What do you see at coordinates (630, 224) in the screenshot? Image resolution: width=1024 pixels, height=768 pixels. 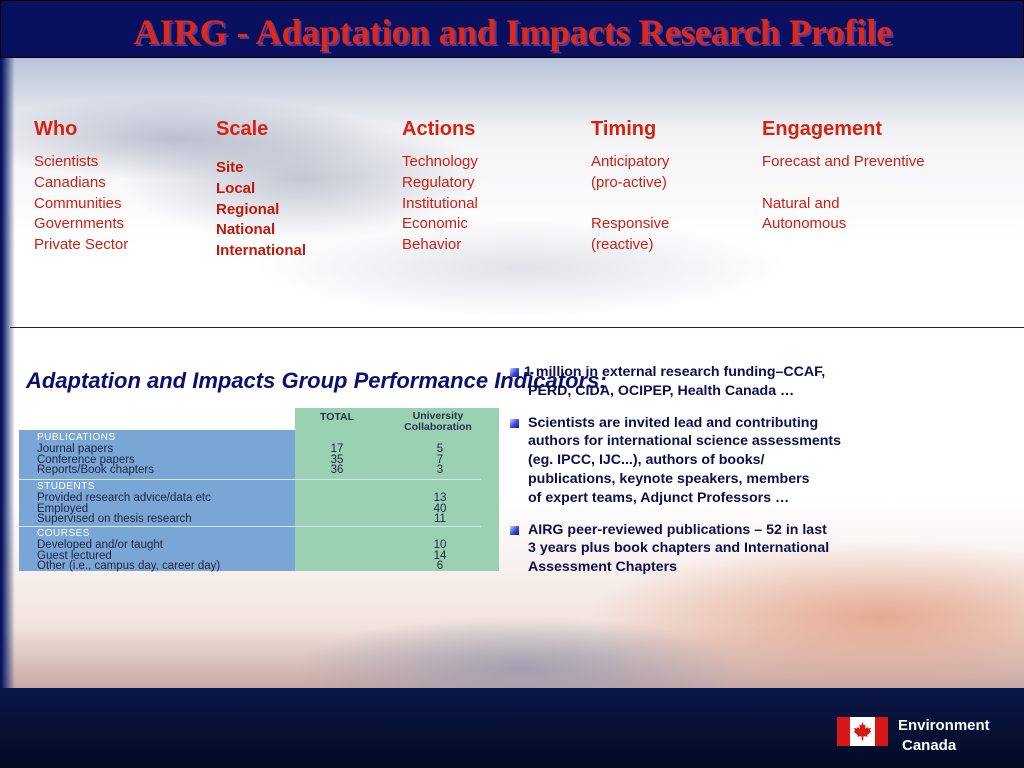 I see `column-item: Responsive` at bounding box center [630, 224].